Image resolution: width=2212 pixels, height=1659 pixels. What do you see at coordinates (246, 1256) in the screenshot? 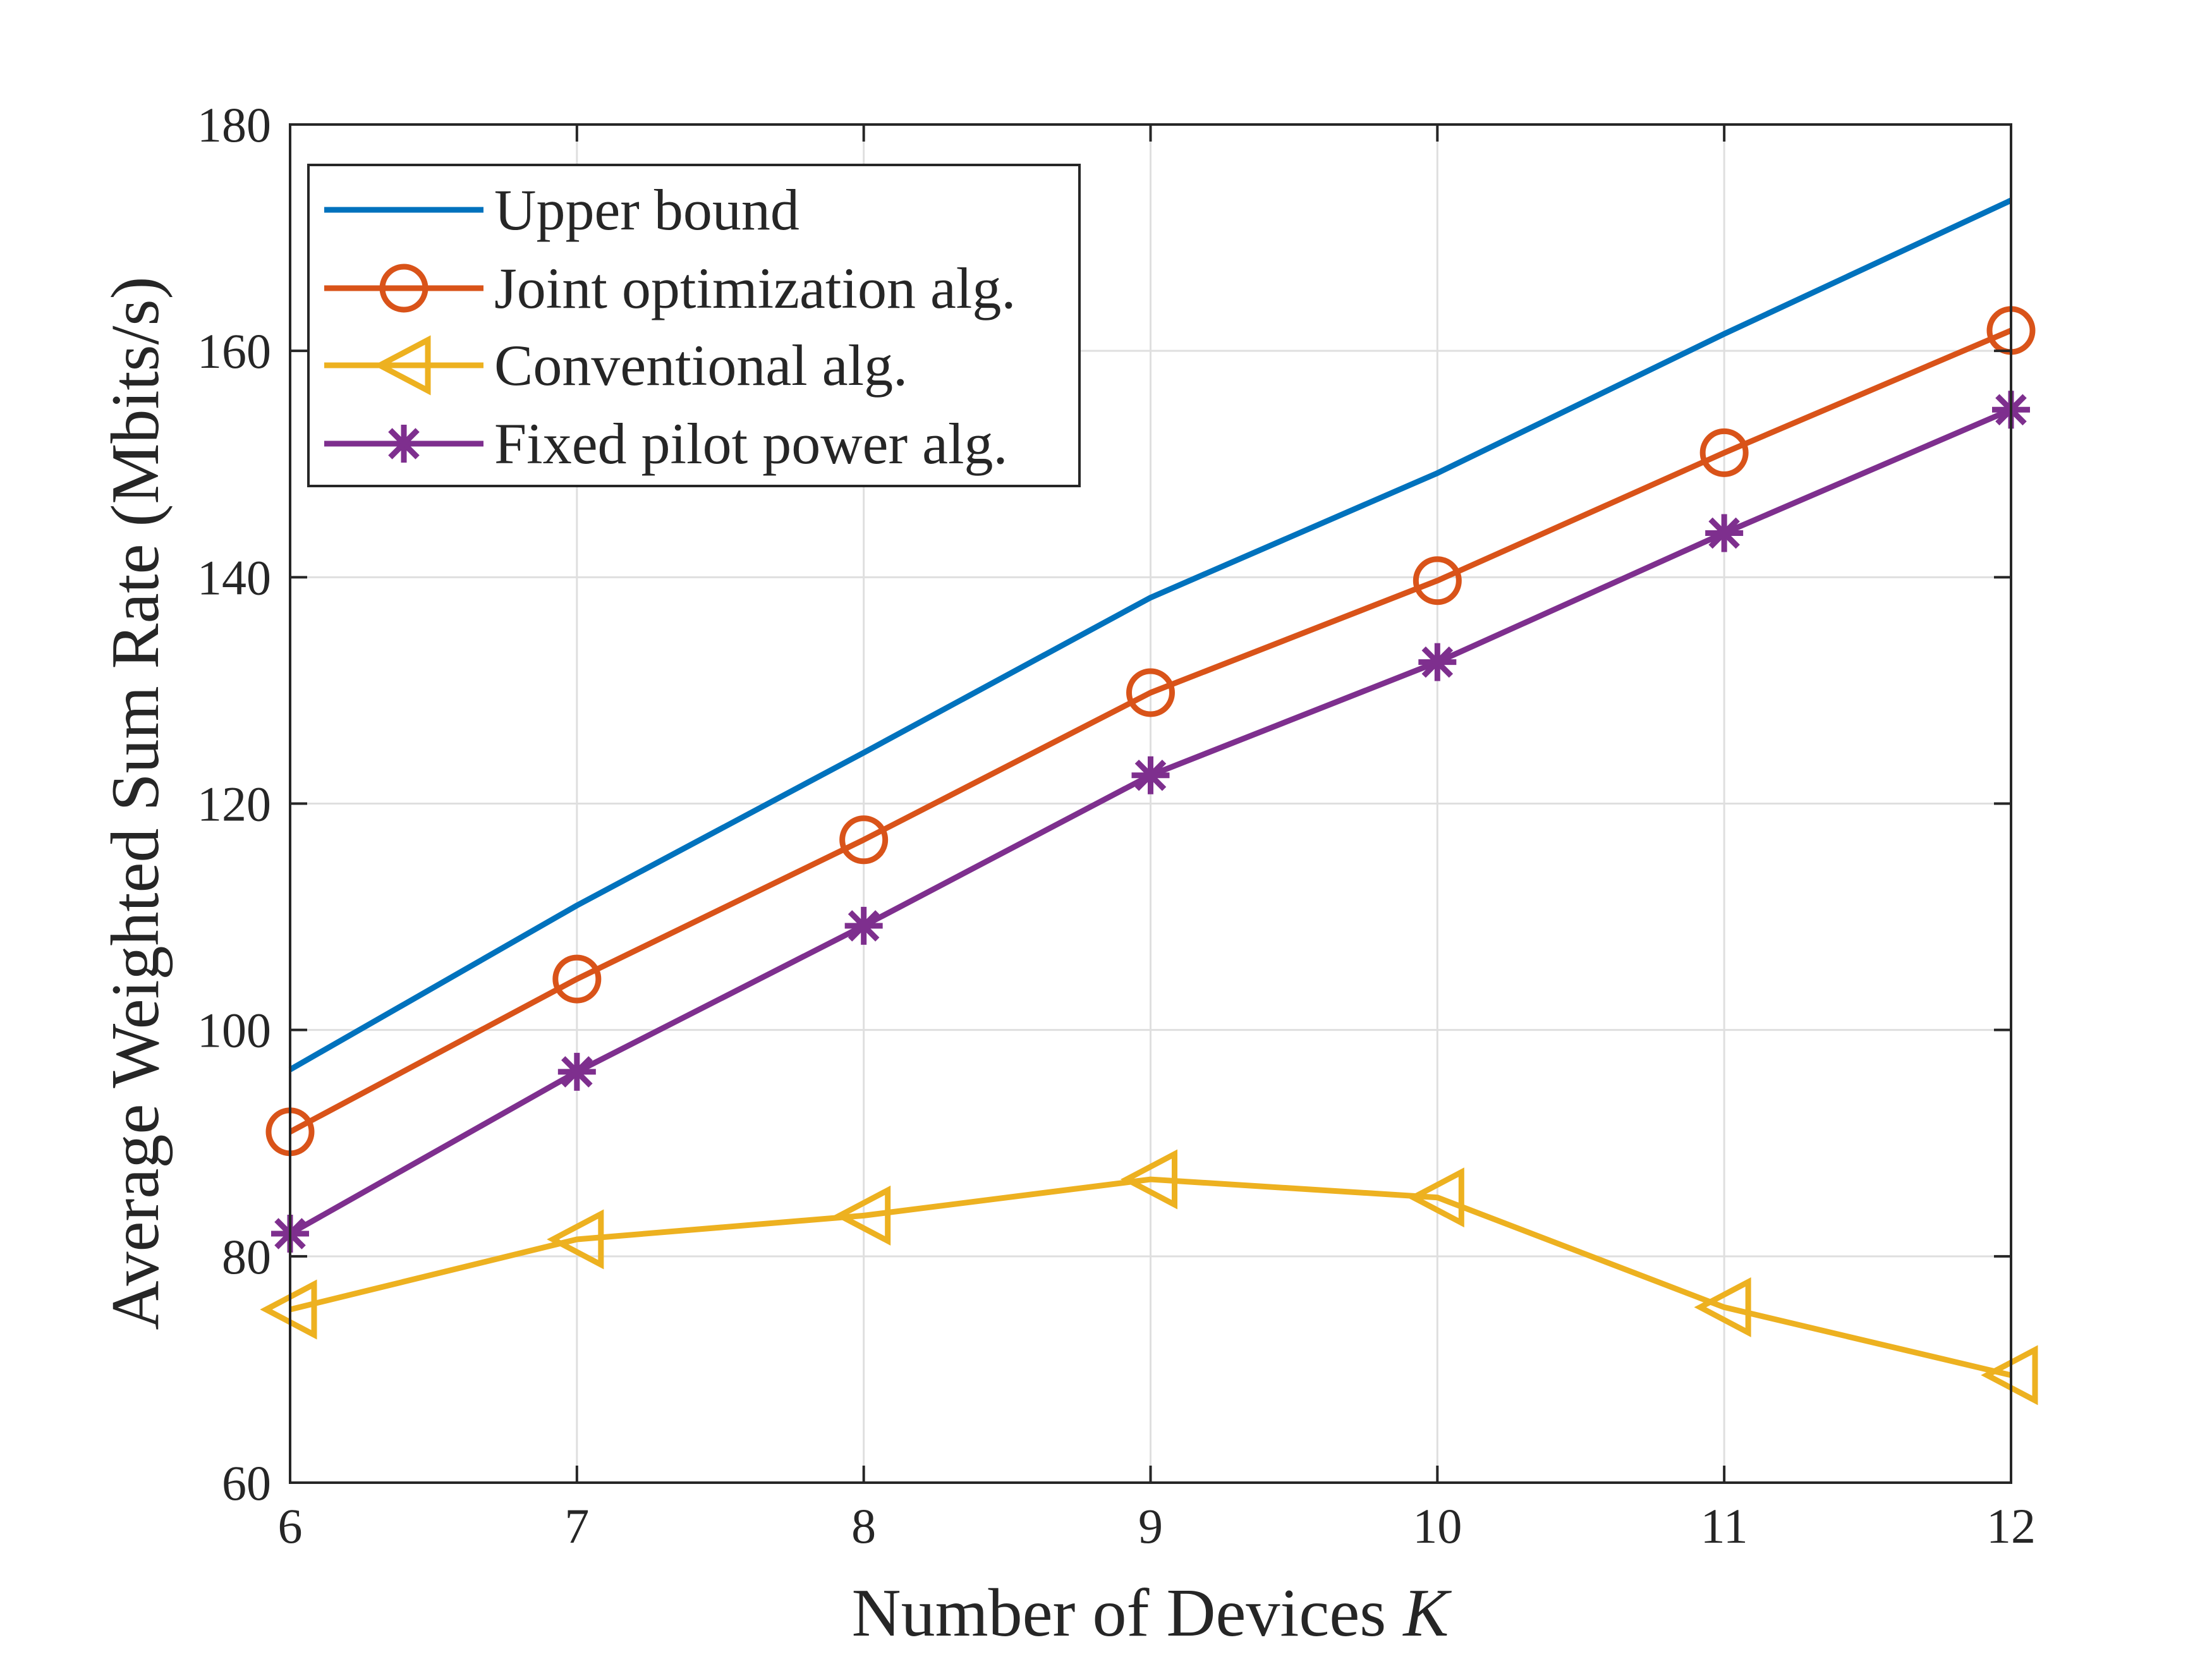
I see `y-tick-label: 80` at bounding box center [246, 1256].